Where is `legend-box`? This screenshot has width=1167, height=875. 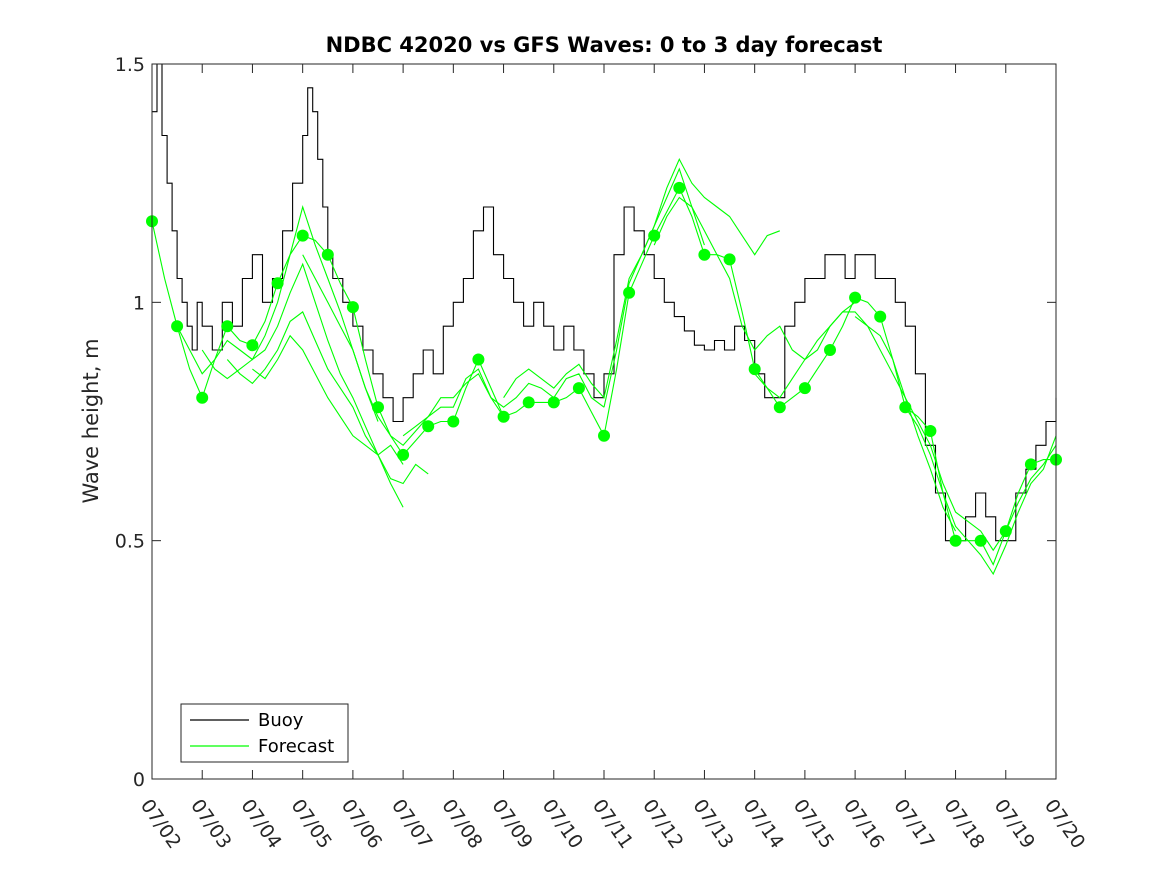 legend-box is located at coordinates (264, 733).